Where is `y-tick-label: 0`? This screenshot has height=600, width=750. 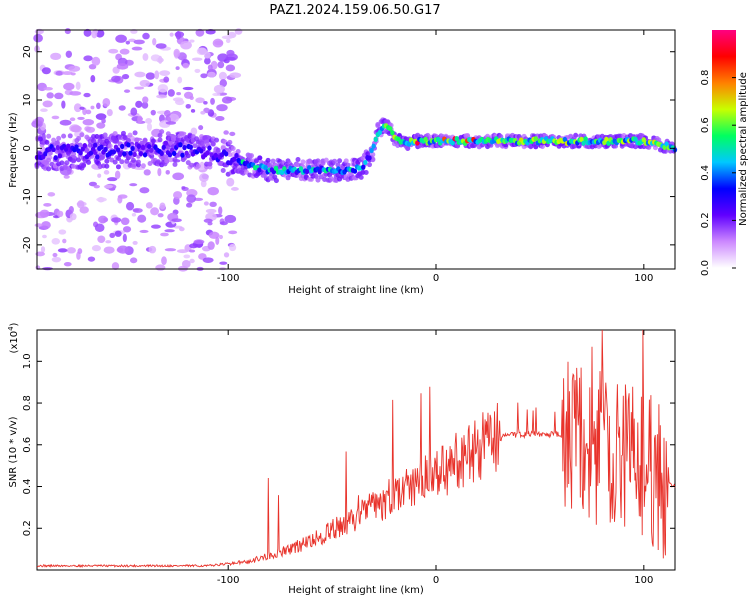 y-tick-label: 0 is located at coordinates (27, 148).